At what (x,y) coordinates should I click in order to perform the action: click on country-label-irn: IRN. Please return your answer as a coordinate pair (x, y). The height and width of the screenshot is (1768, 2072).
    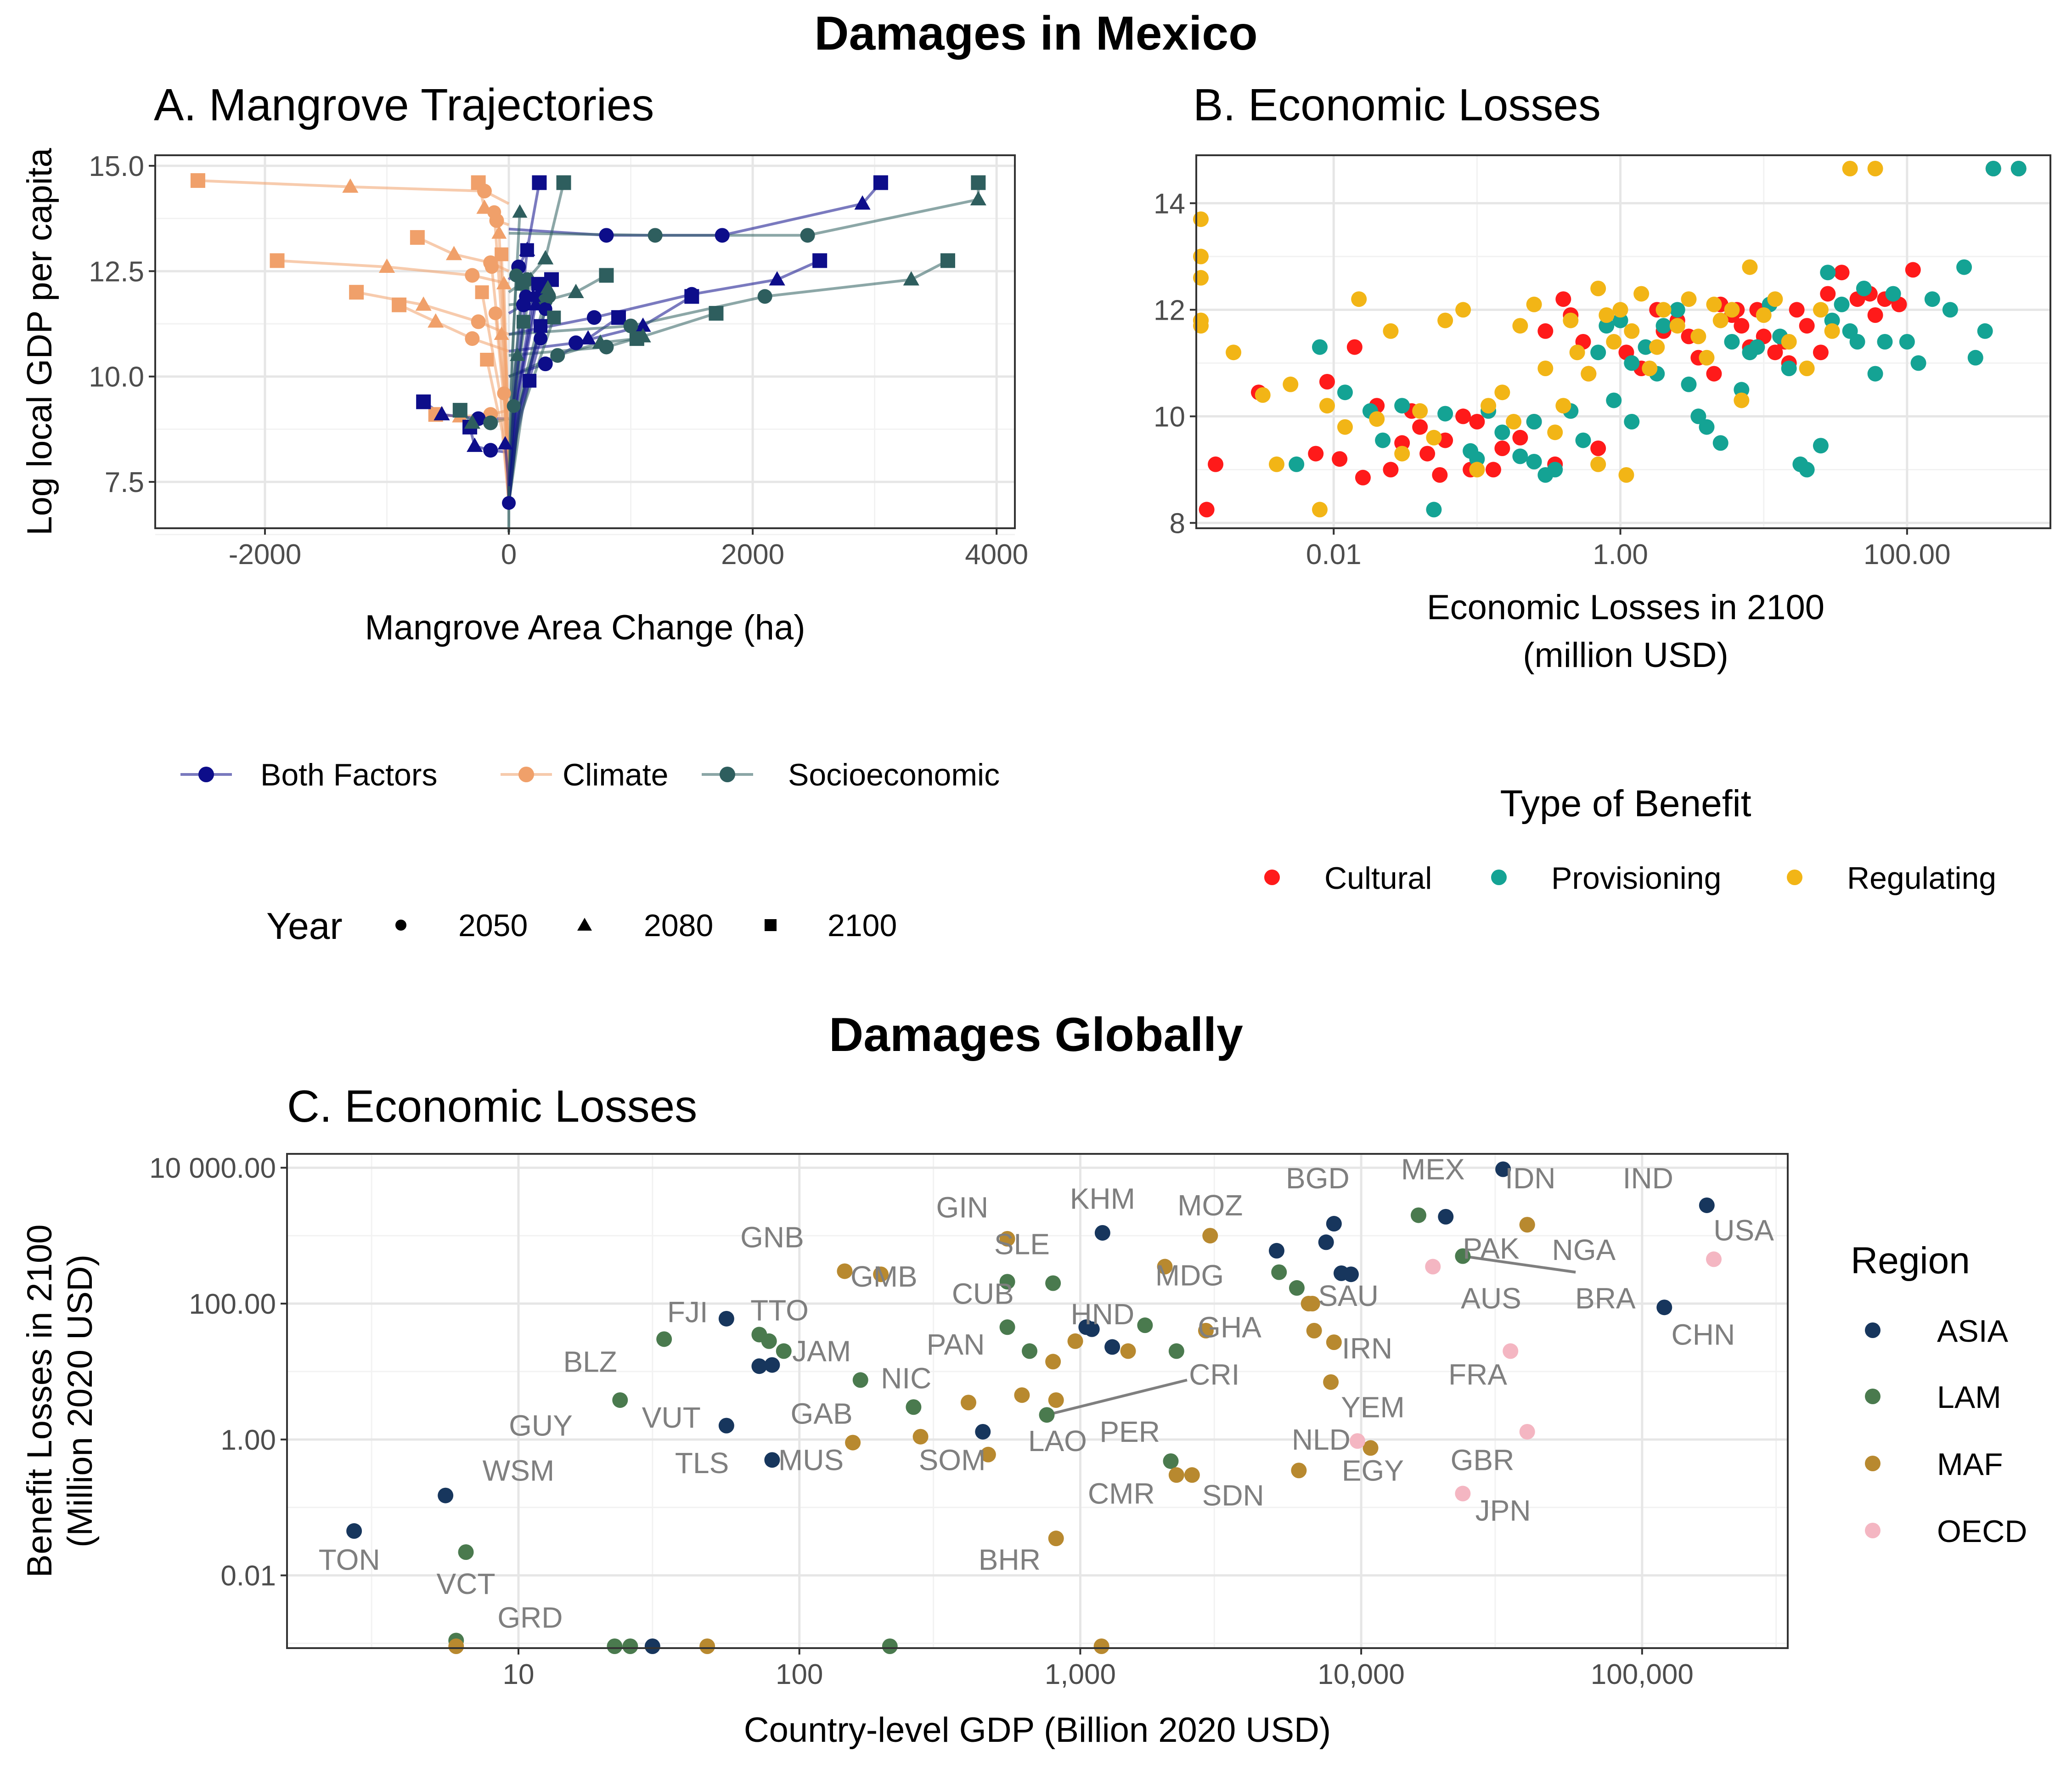
    Looking at the image, I should click on (1367, 1348).